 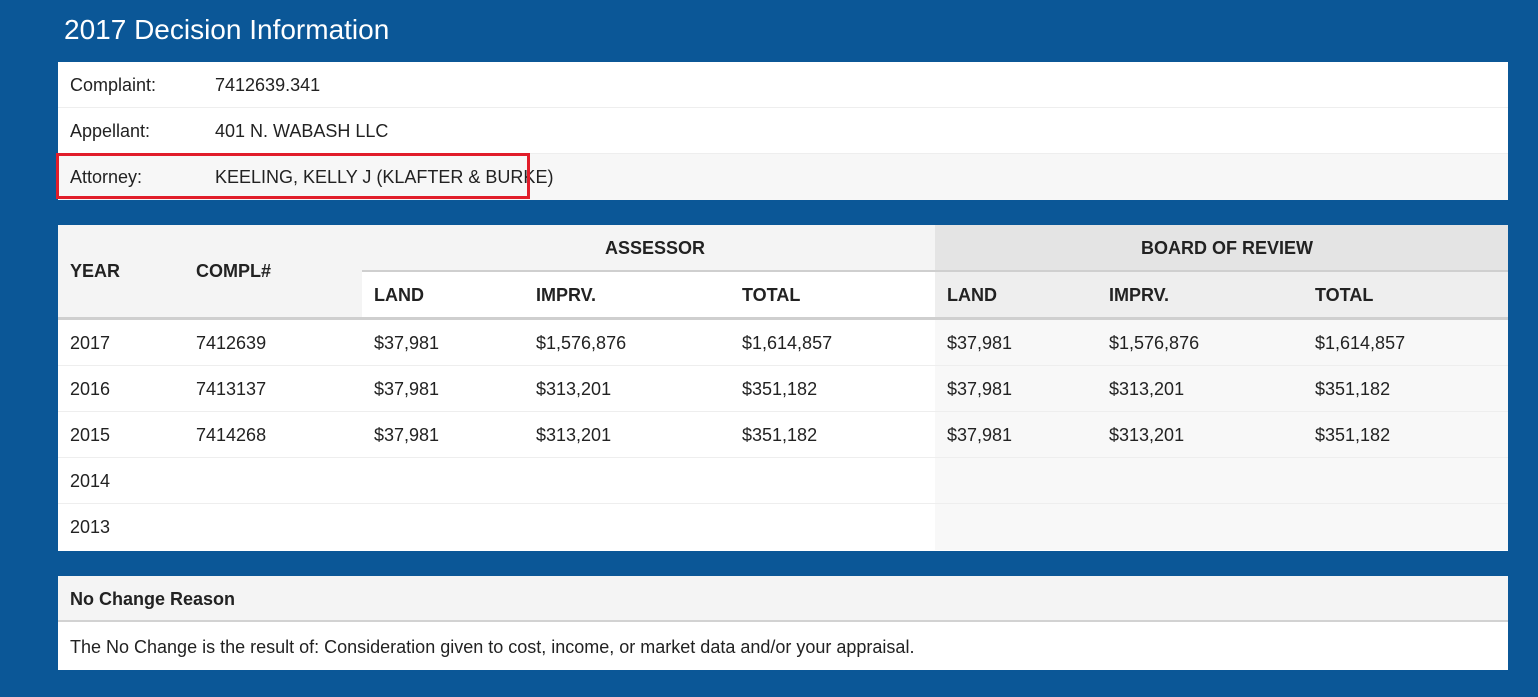 I want to click on complaint-label: Complaint:, so click(x=113, y=85).